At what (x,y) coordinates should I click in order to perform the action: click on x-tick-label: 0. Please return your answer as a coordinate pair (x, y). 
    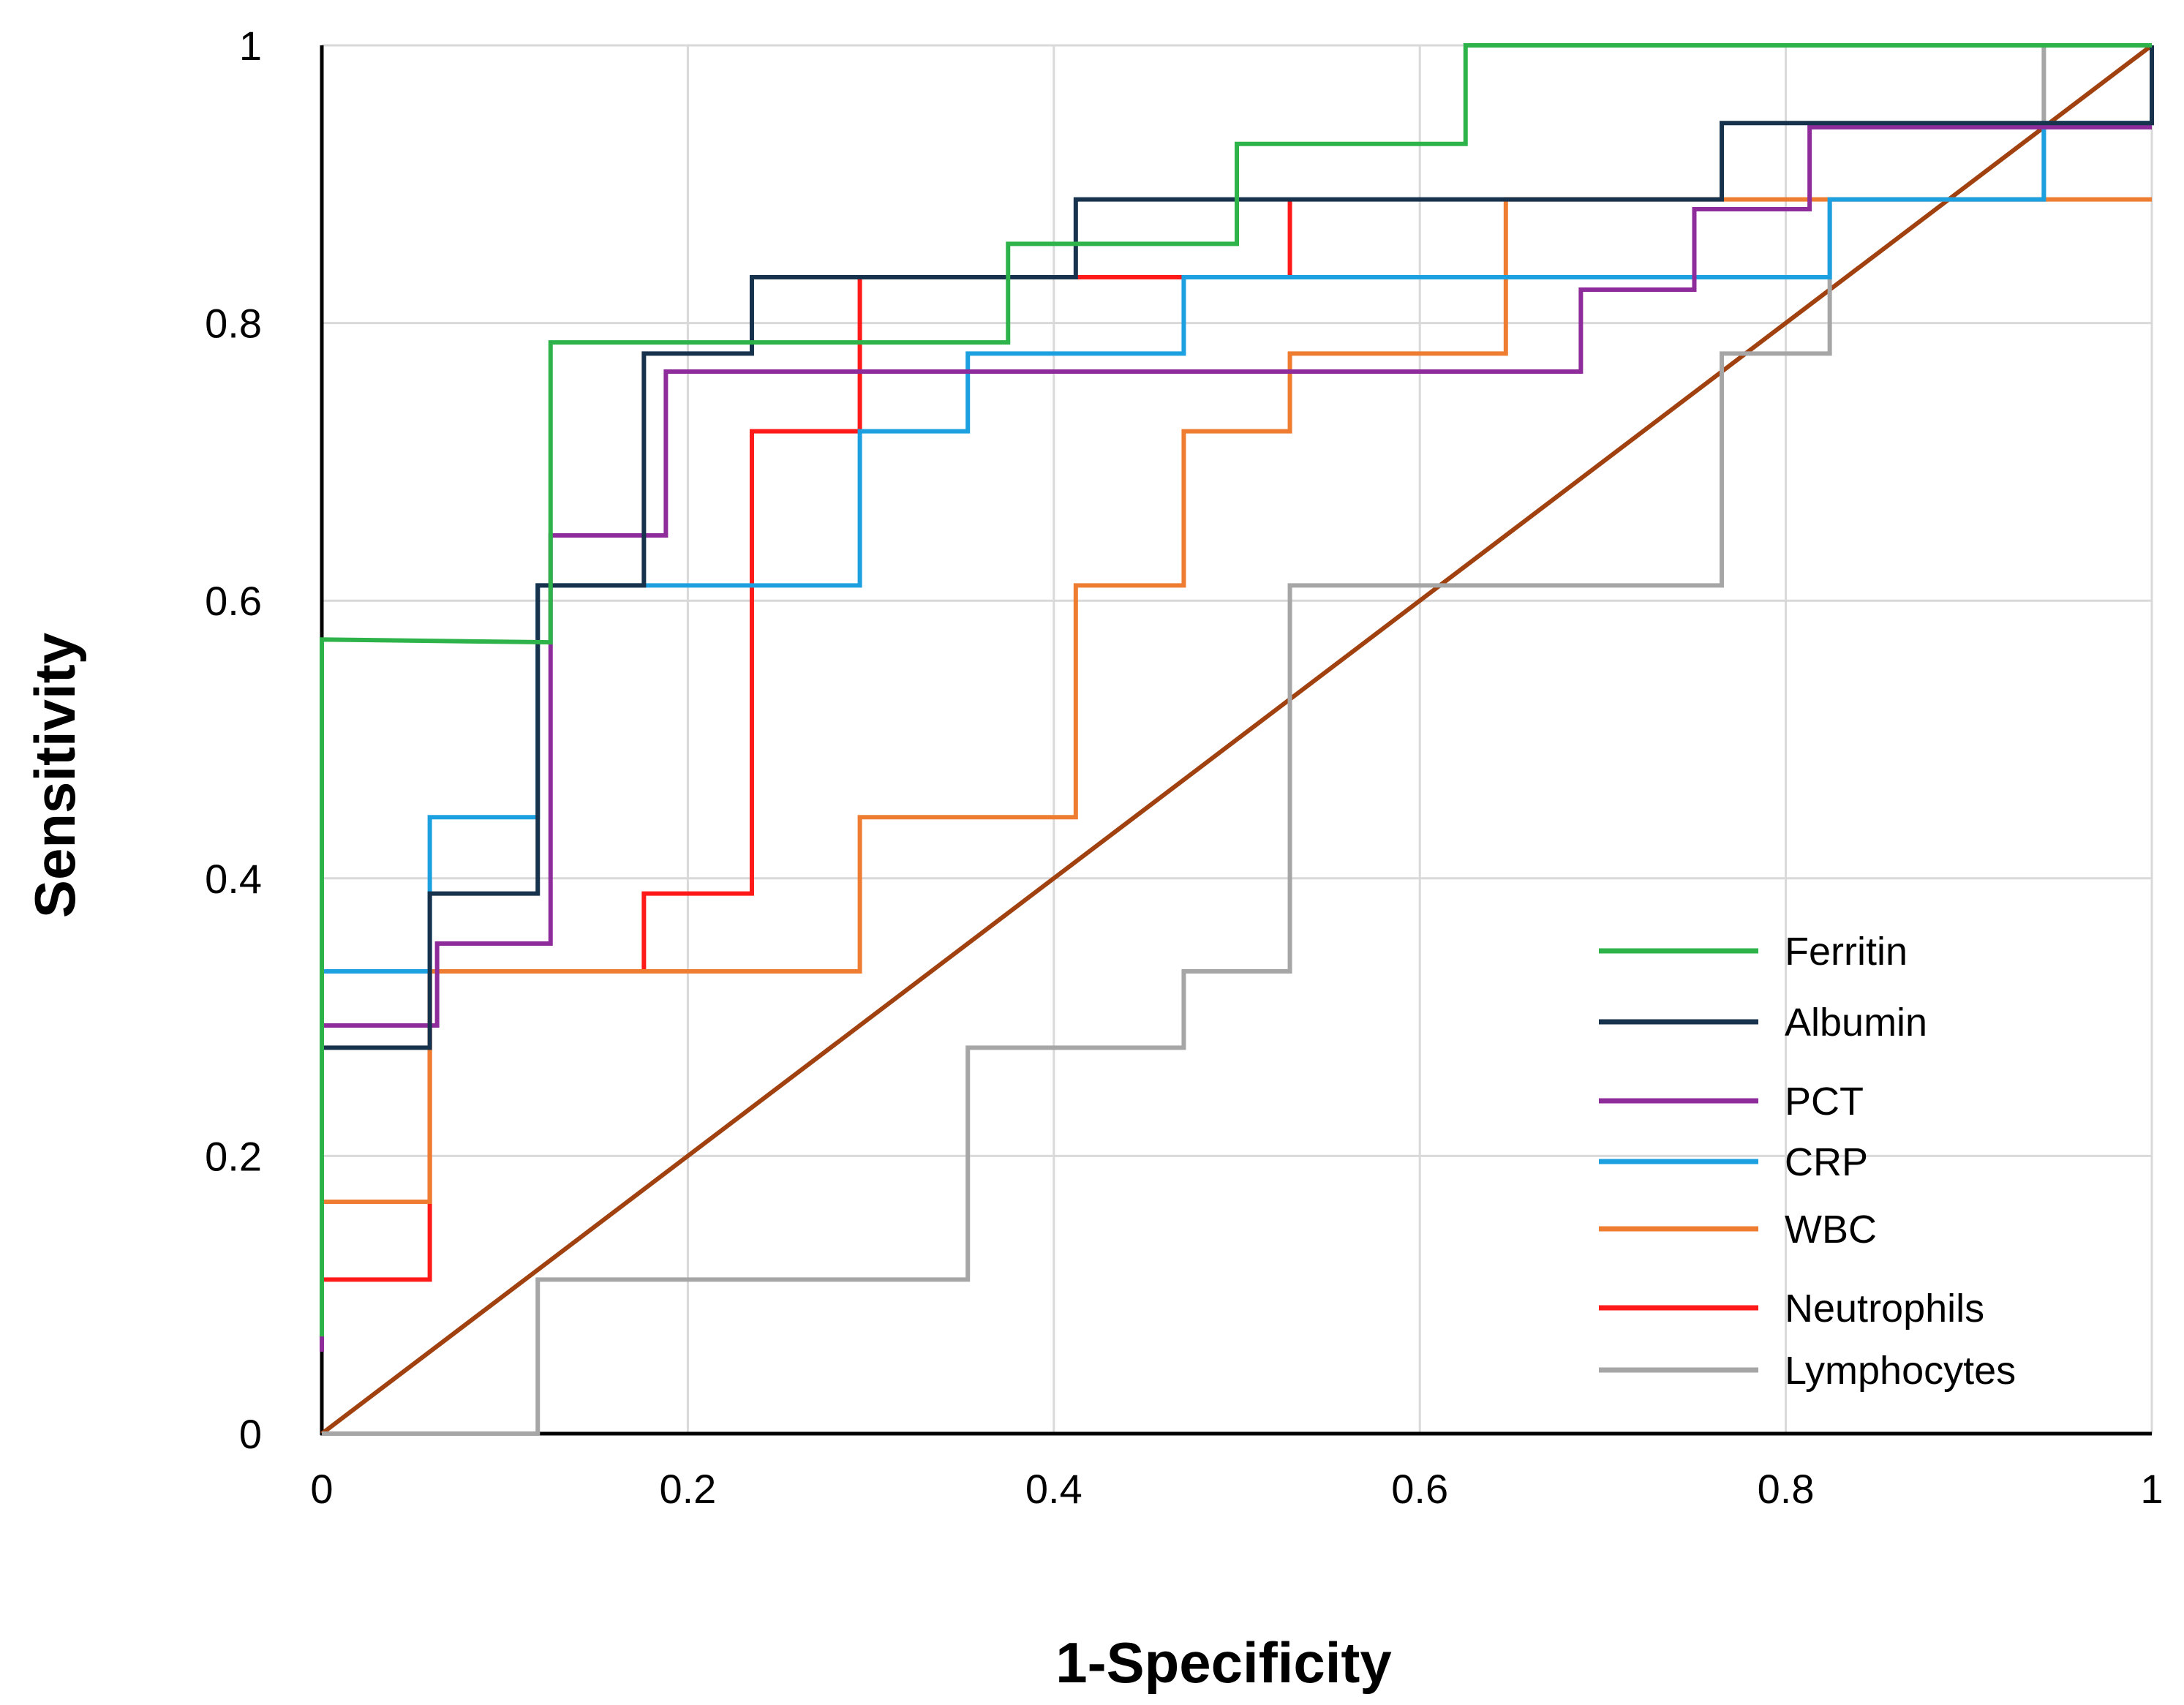
    Looking at the image, I should click on (322, 1489).